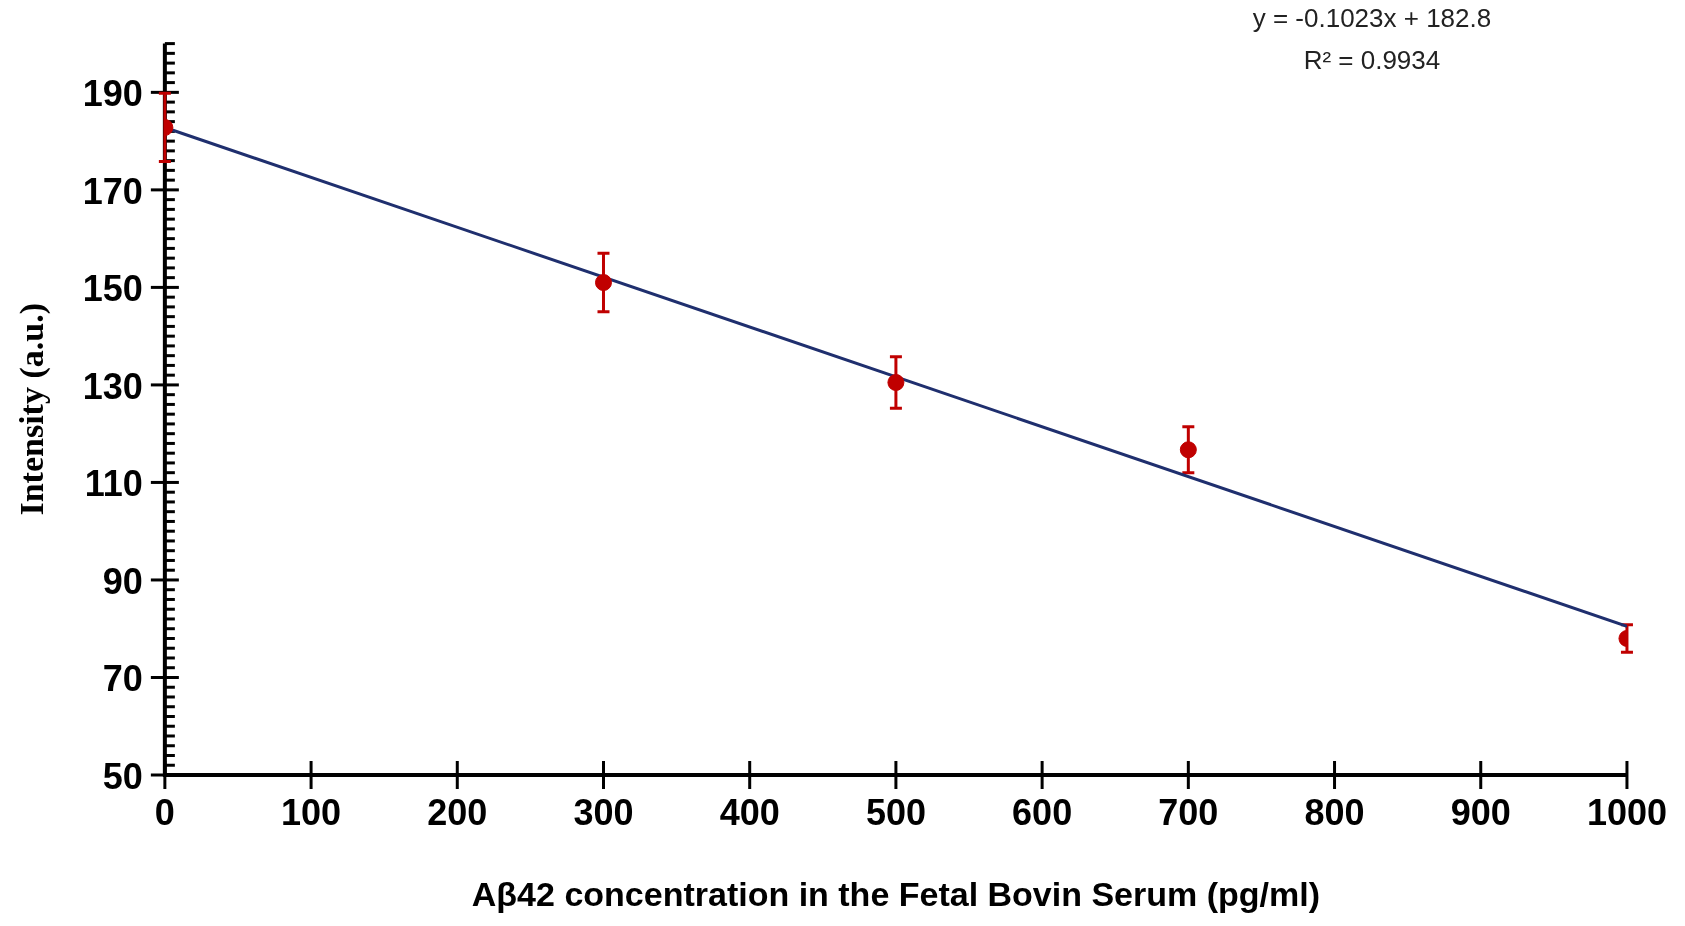  What do you see at coordinates (1188, 812) in the screenshot?
I see `x-tick-label: 700` at bounding box center [1188, 812].